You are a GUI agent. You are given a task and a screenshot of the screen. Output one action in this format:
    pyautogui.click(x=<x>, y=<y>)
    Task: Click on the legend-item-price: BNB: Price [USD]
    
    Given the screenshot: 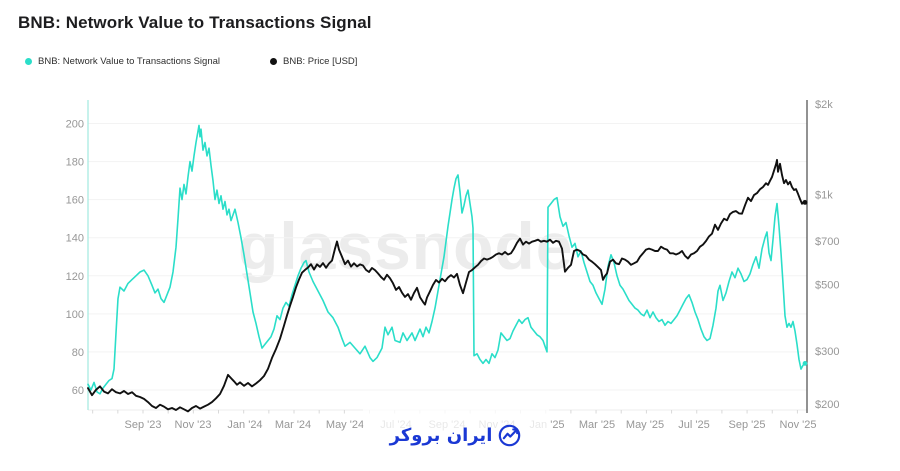 What is the action you would take?
    pyautogui.click(x=313, y=61)
    